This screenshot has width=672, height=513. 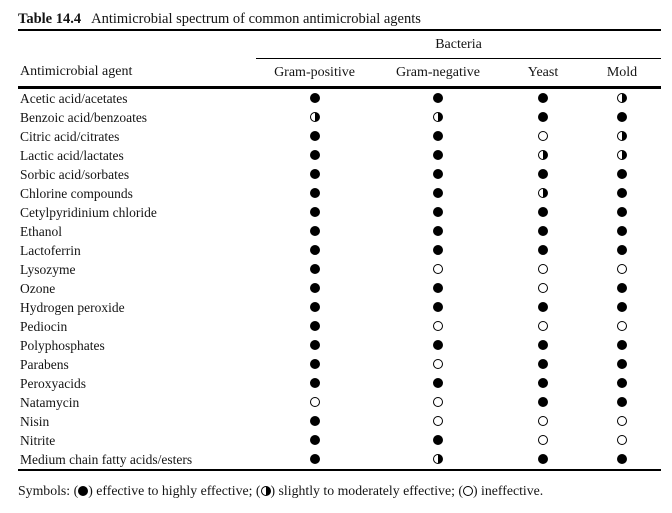 I want to click on agent-name: Sorbic acid/sorbates, so click(x=75, y=174).